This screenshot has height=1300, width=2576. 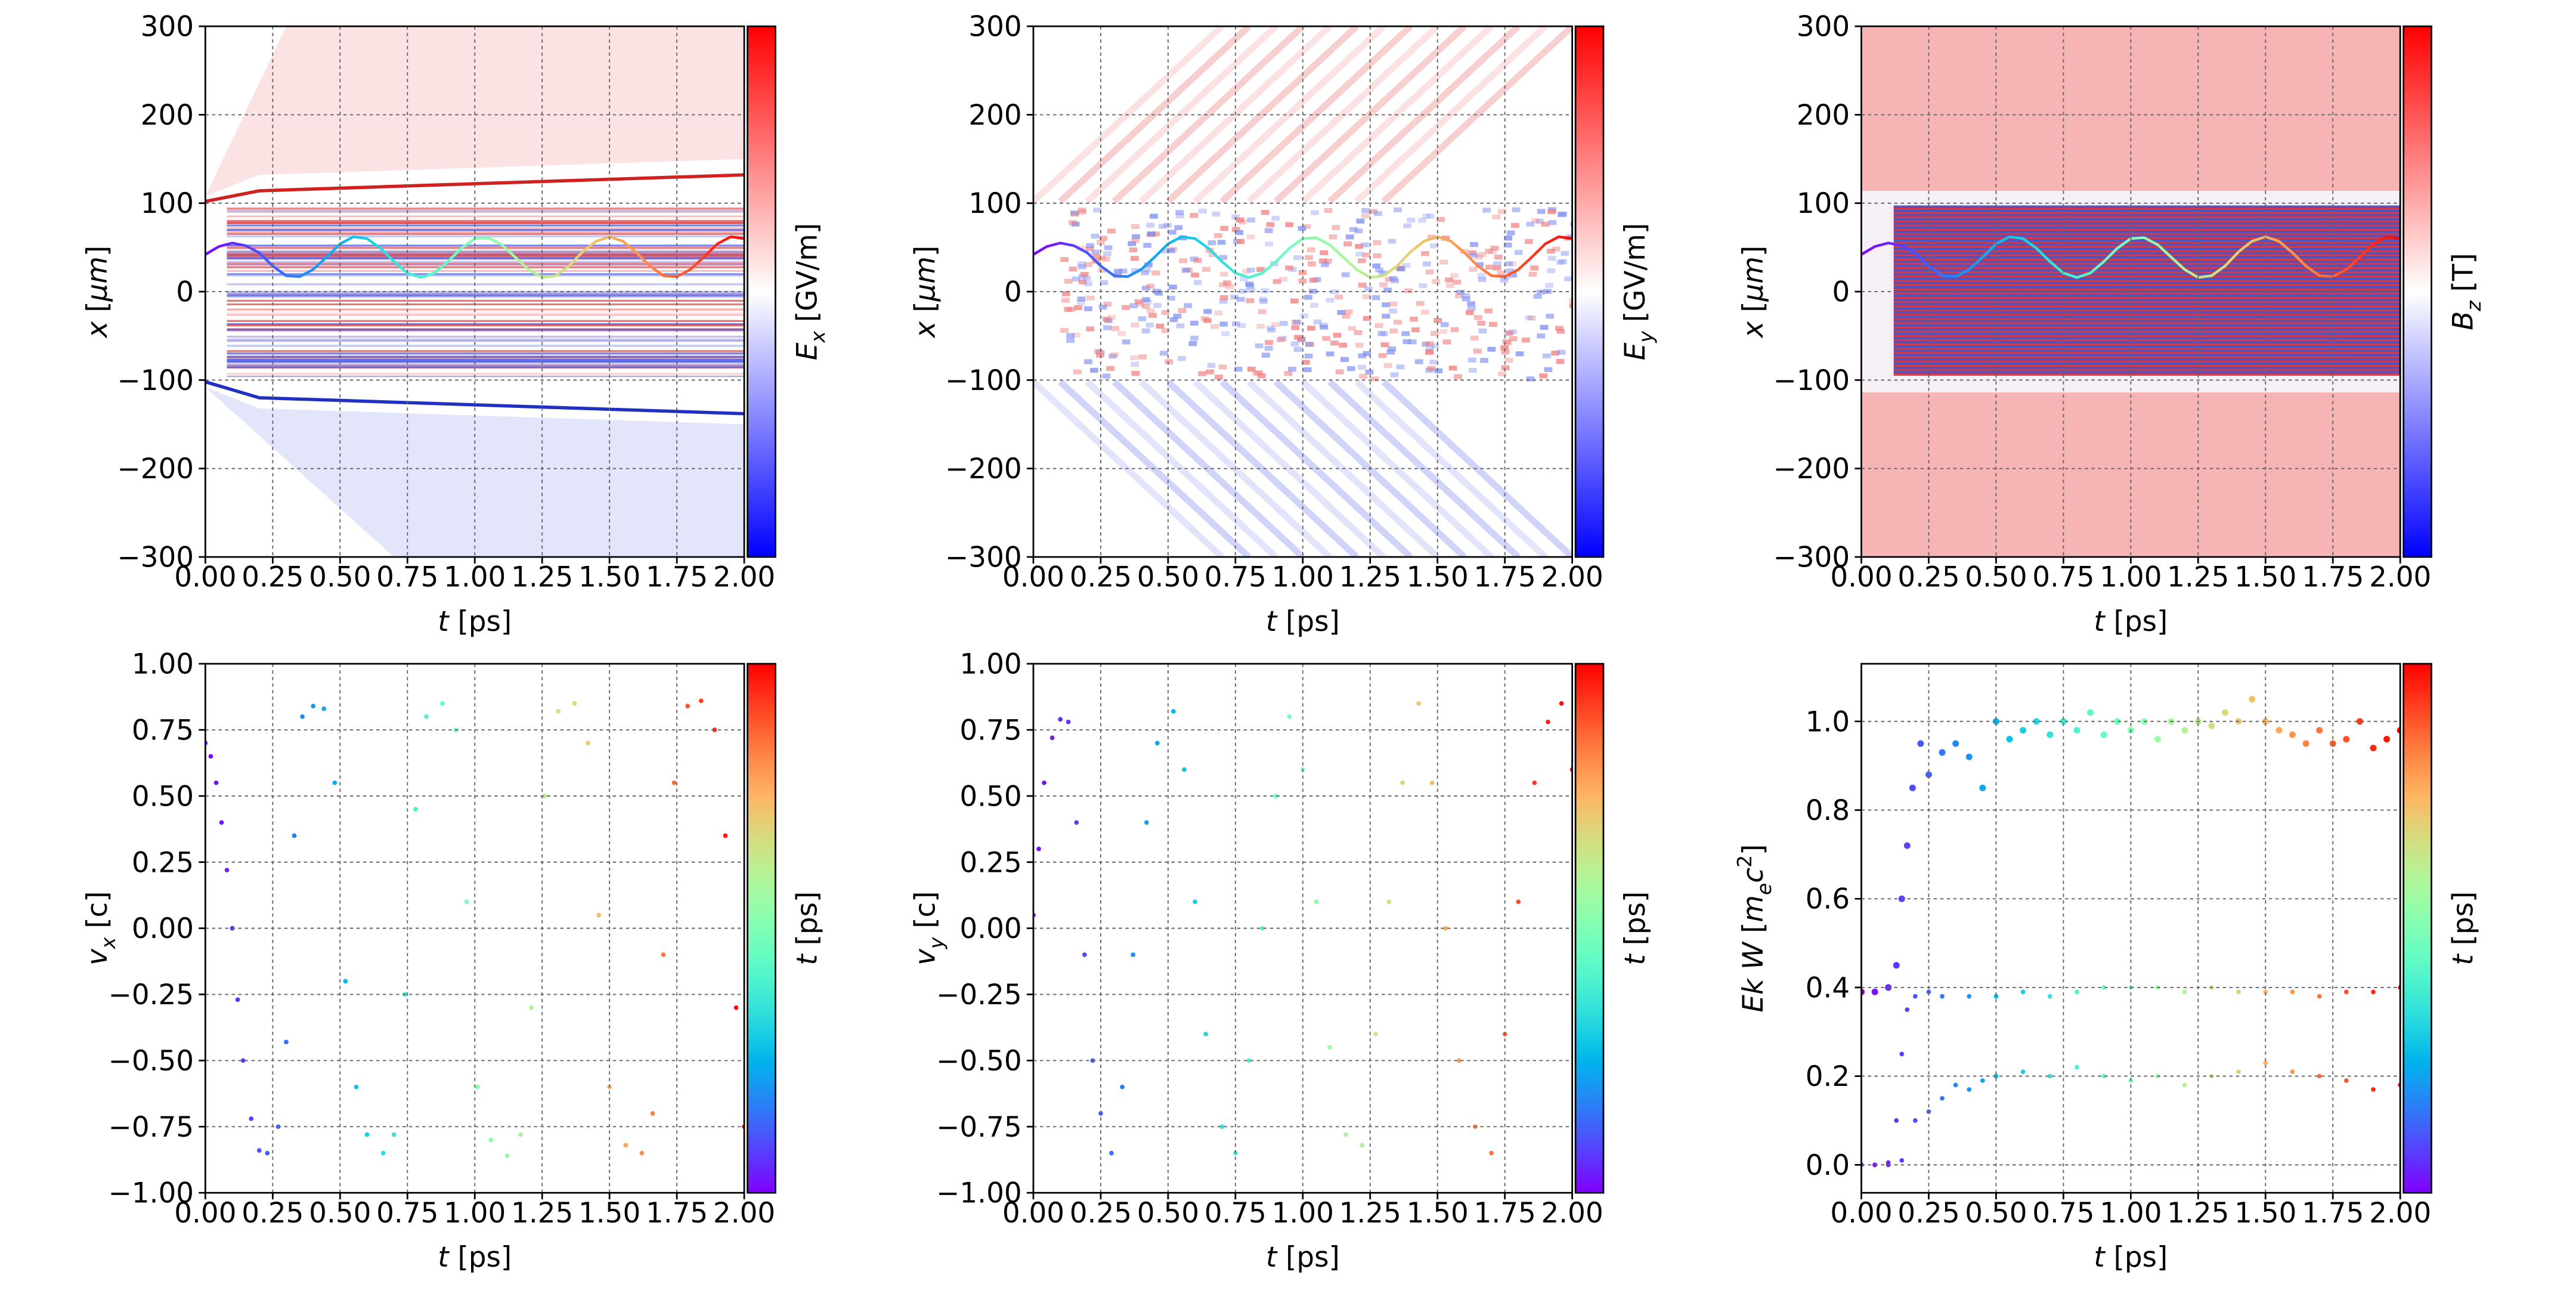 I want to click on x-tick-label: 1.25, so click(x=542, y=578).